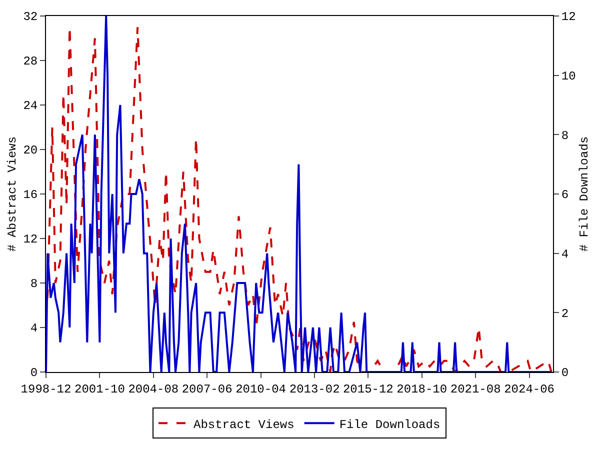 The image size is (600, 450). Describe the element at coordinates (30, 239) in the screenshot. I see `y-tick-label: 12` at that location.